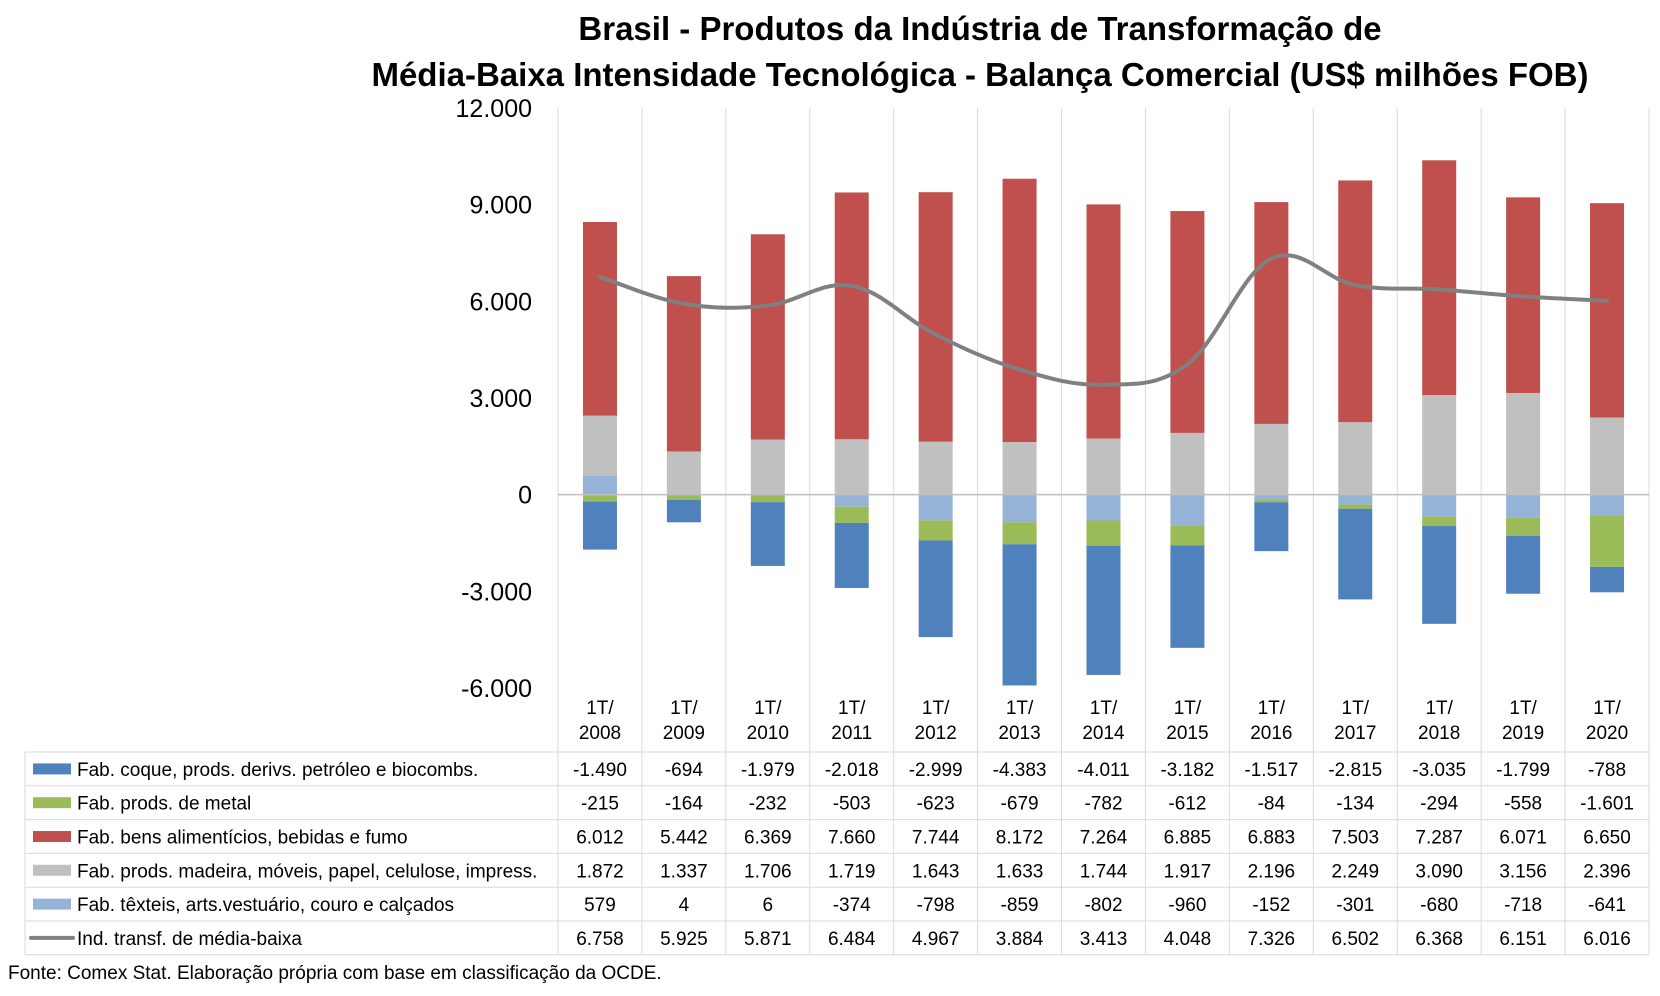  I want to click on data-table-value: 6.368, so click(1439, 939).